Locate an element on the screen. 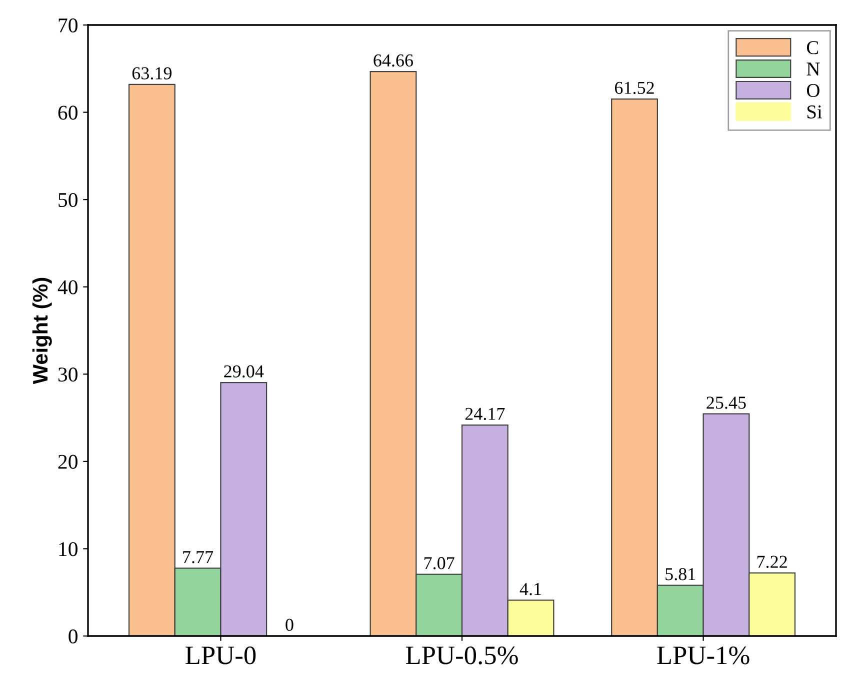 Image resolution: width=846 pixels, height=679 pixels. data-label: 63.19 is located at coordinates (152, 73).